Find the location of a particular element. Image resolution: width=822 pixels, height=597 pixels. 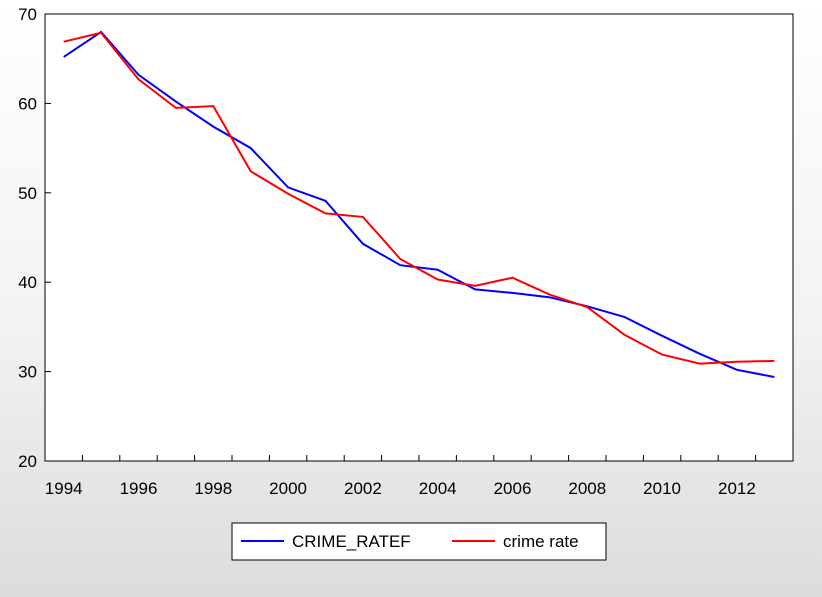

x-tick-label: 1994 is located at coordinates (64, 488).